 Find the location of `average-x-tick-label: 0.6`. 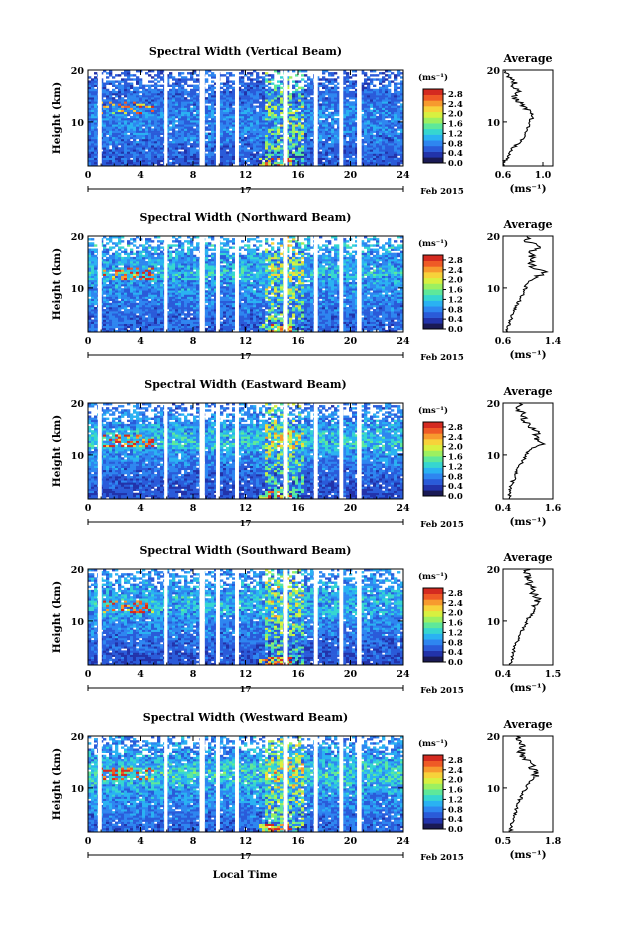

average-x-tick-label: 0.6 is located at coordinates (503, 341).